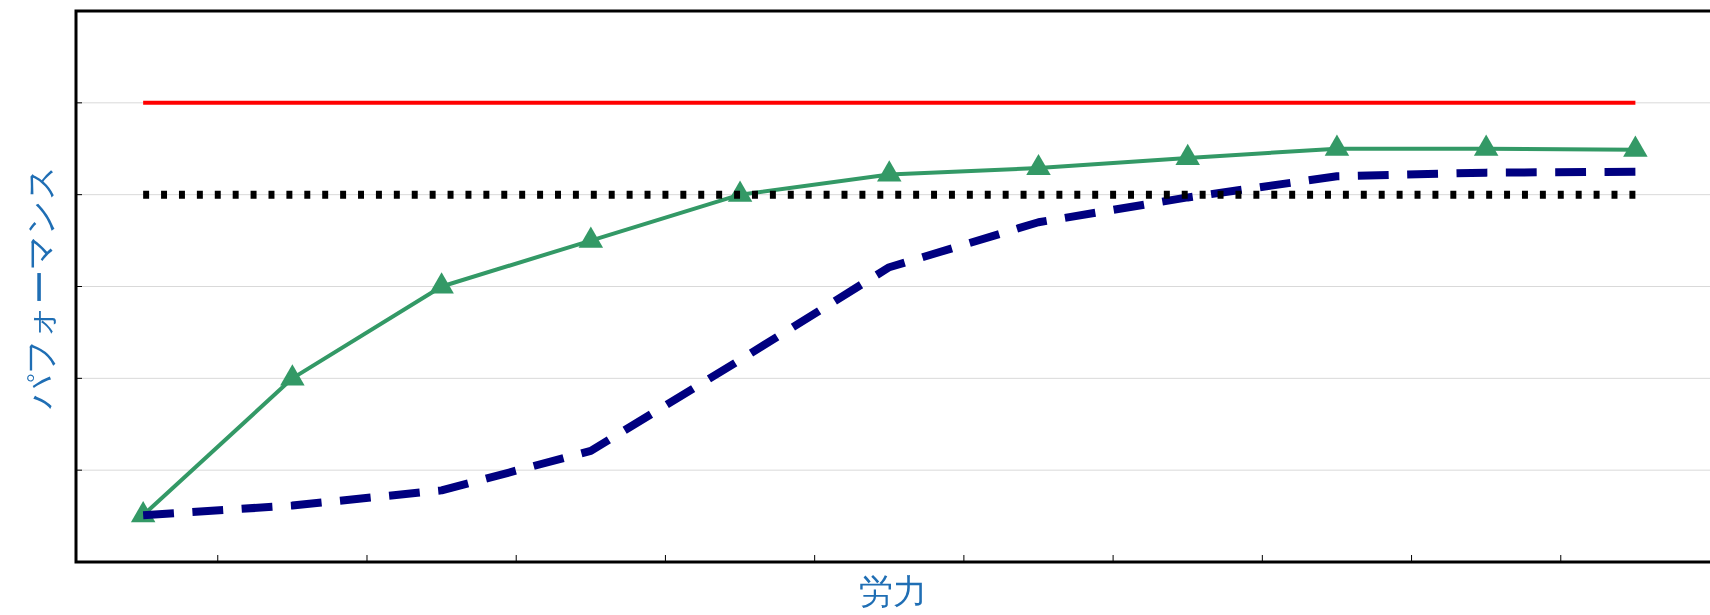  What do you see at coordinates (40, 287) in the screenshot?
I see `y-axis-title: パフォーマンス` at bounding box center [40, 287].